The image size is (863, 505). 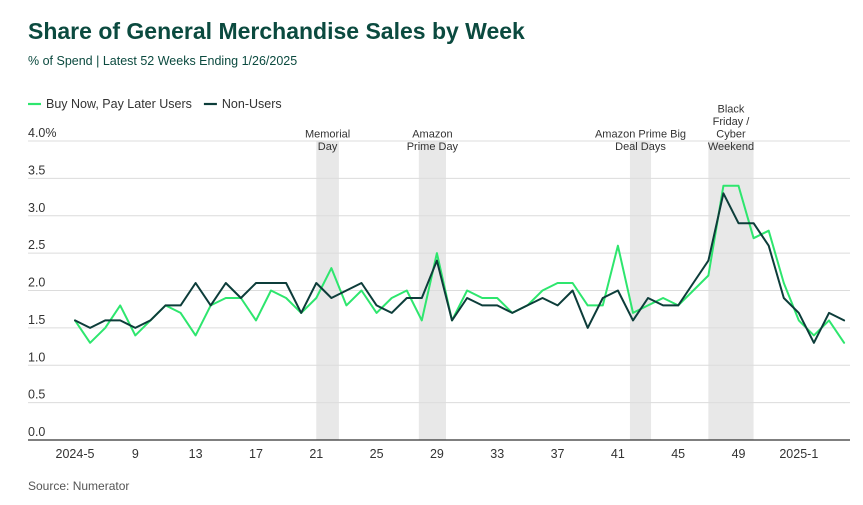 I want to click on x-tick-label: 41, so click(x=618, y=454).